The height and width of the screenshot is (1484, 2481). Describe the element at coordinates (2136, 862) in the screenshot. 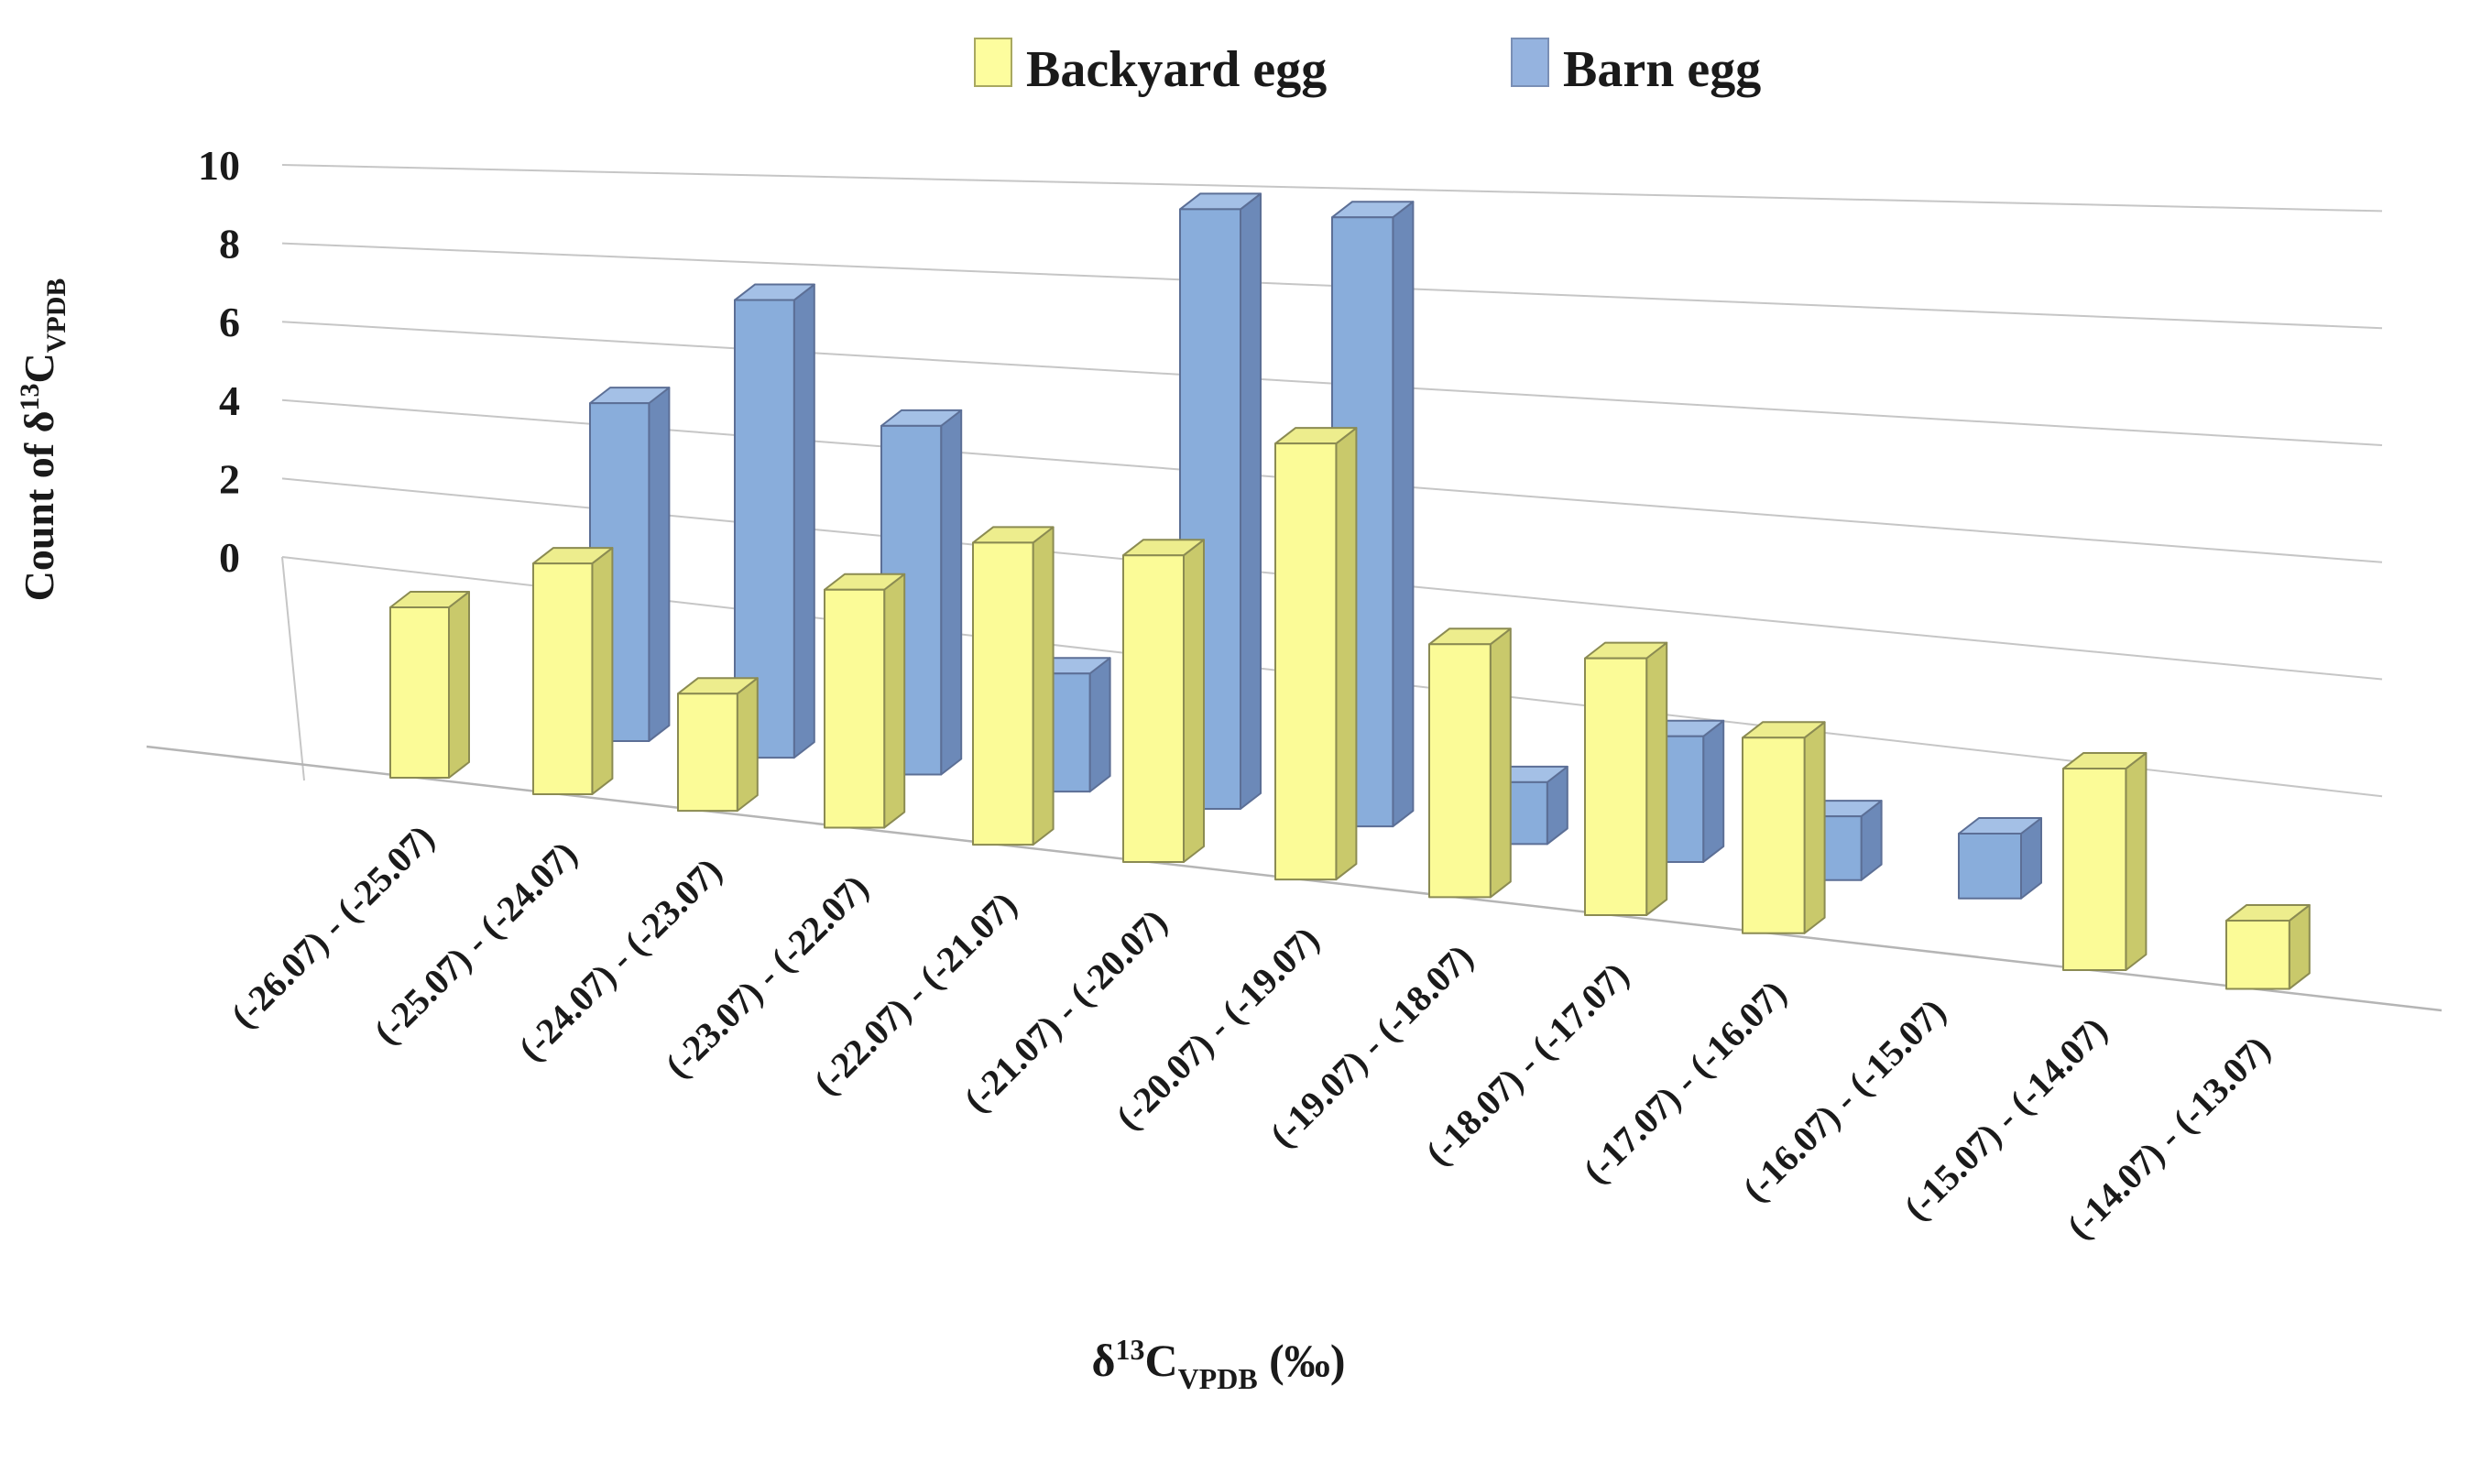

I see `bar-backyard-11-side-face` at that location.